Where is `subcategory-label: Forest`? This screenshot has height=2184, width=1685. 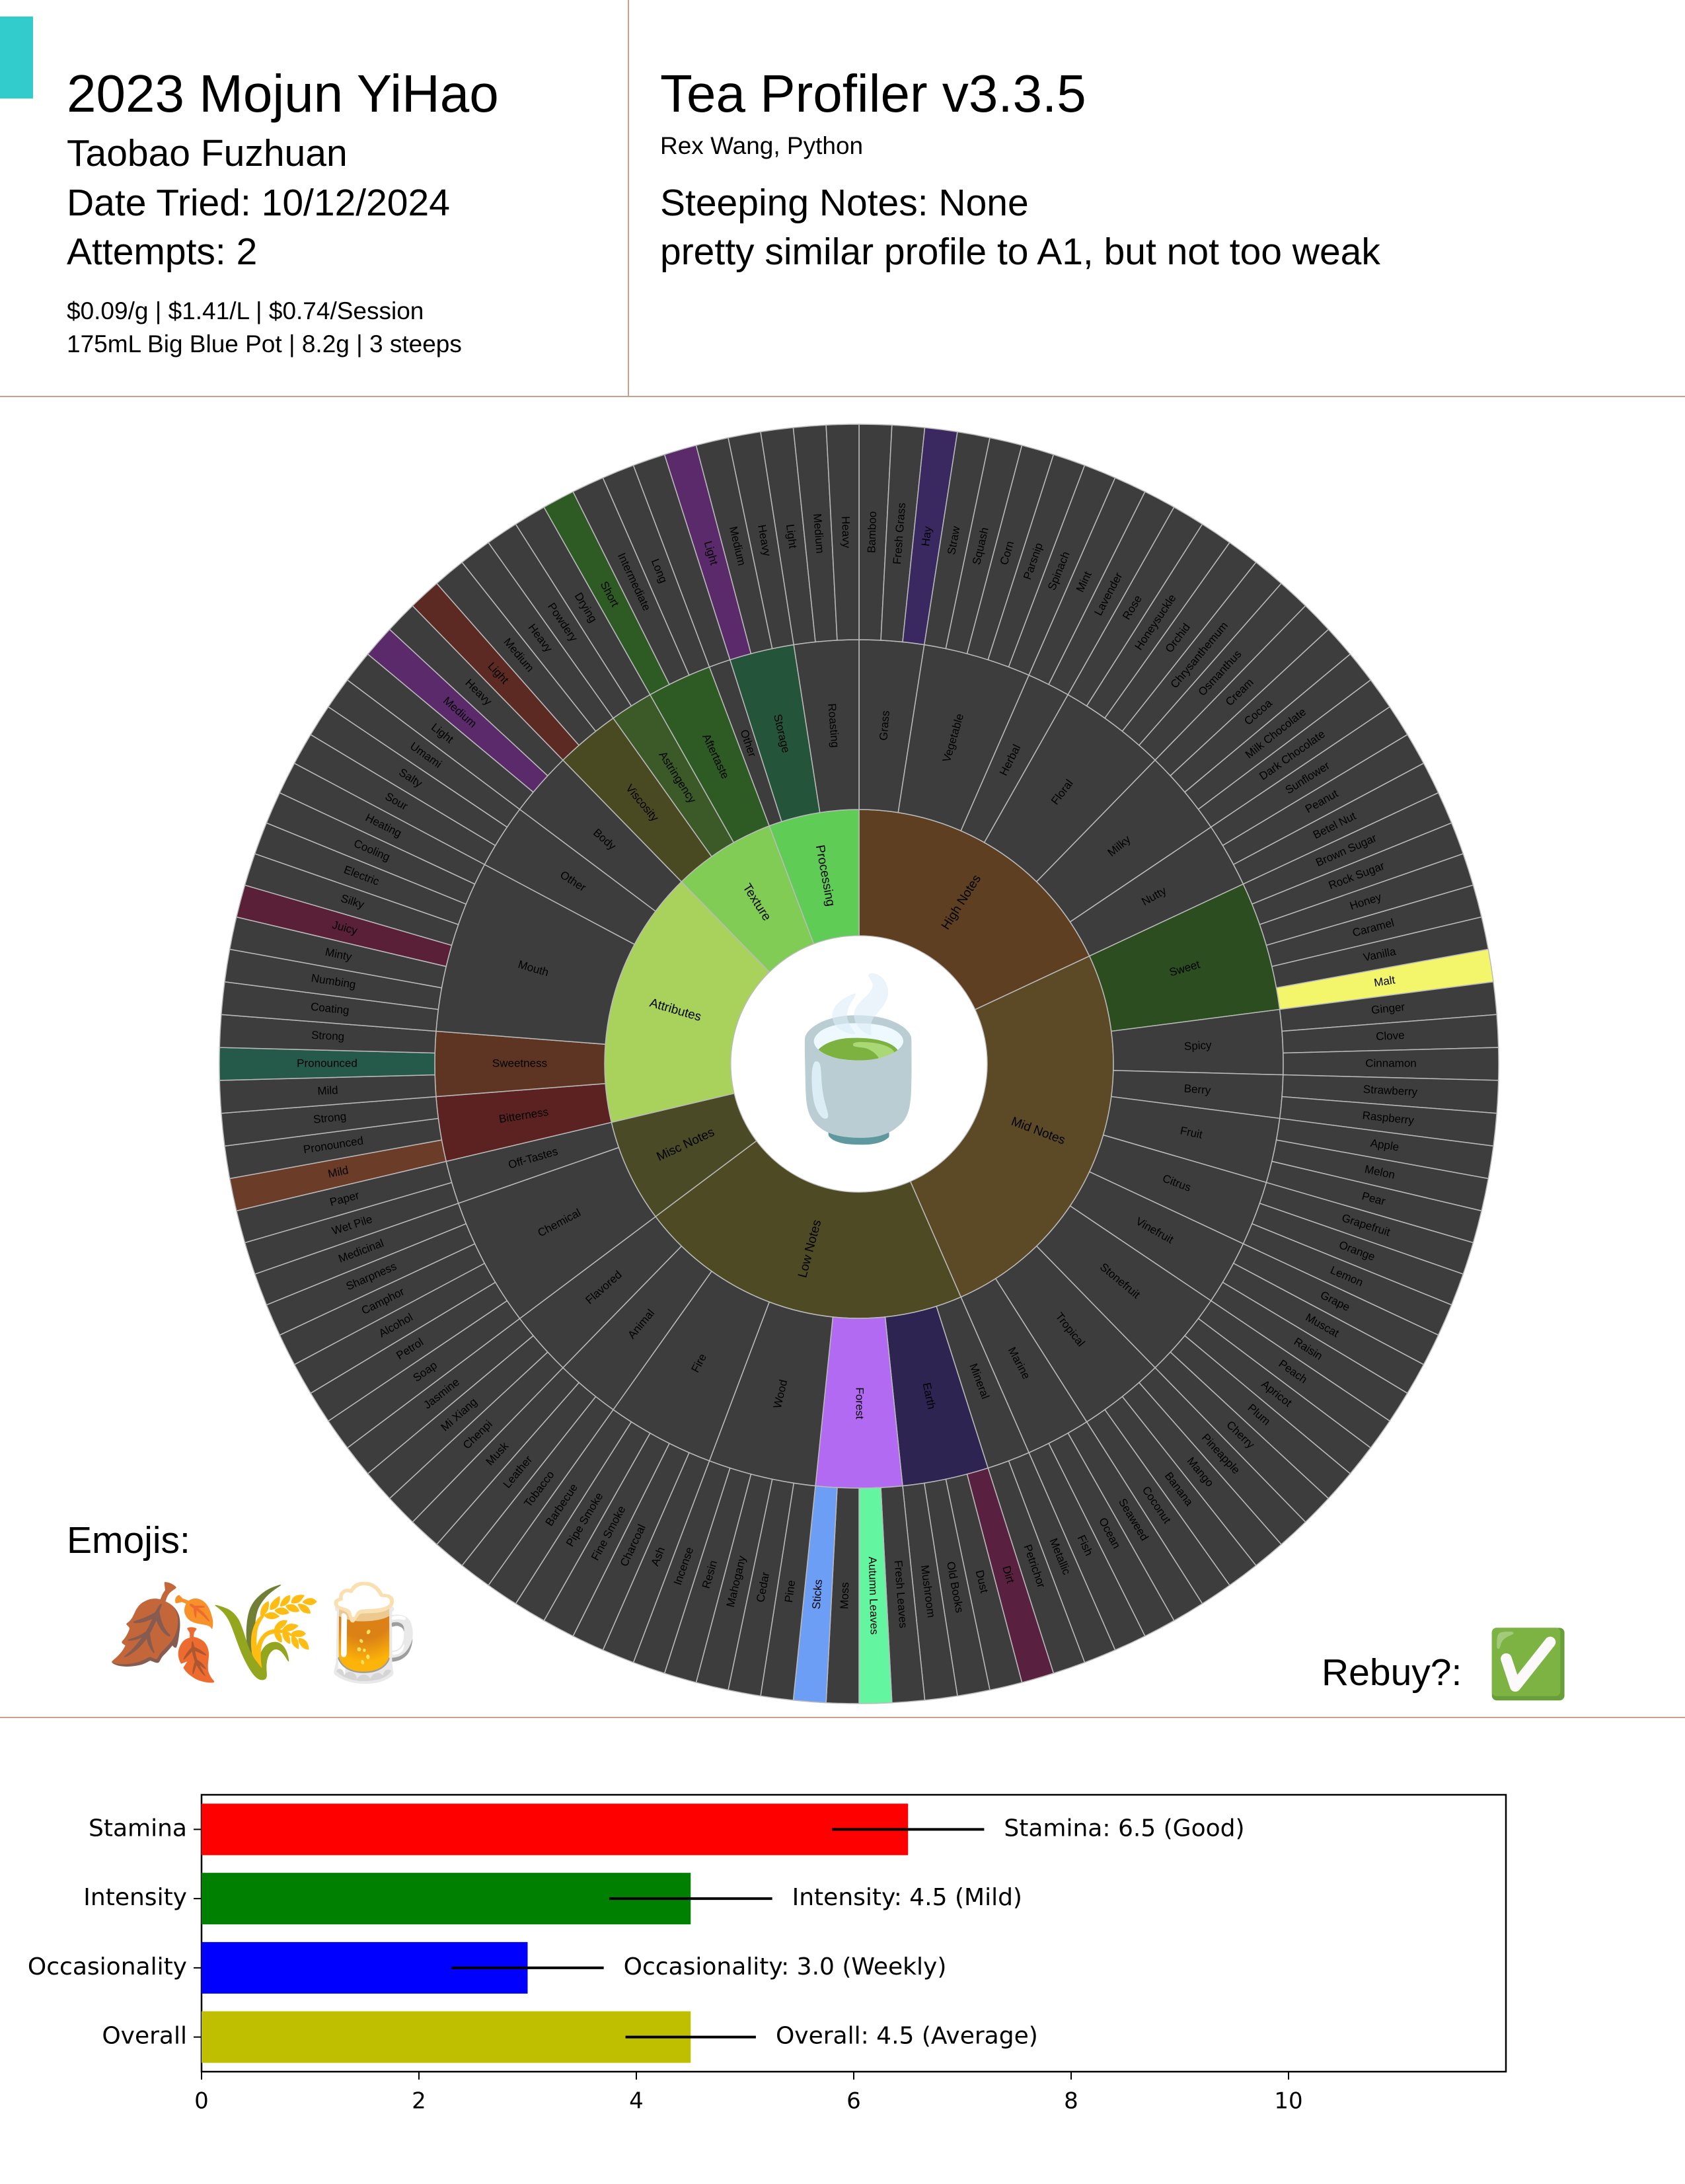 subcategory-label: Forest is located at coordinates (860, 1403).